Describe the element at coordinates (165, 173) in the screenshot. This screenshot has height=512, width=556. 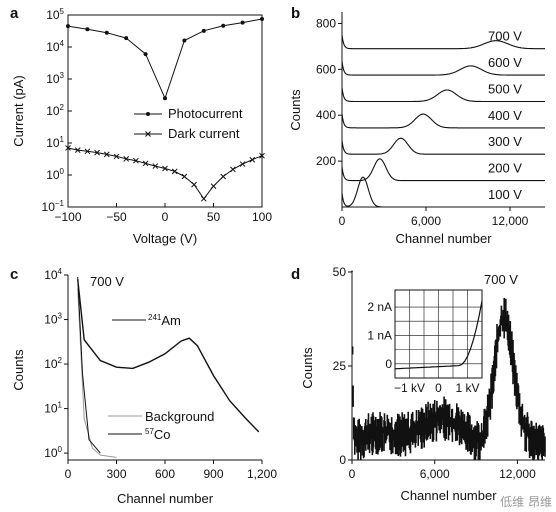
I see `panel-a-dark-current-line` at that location.